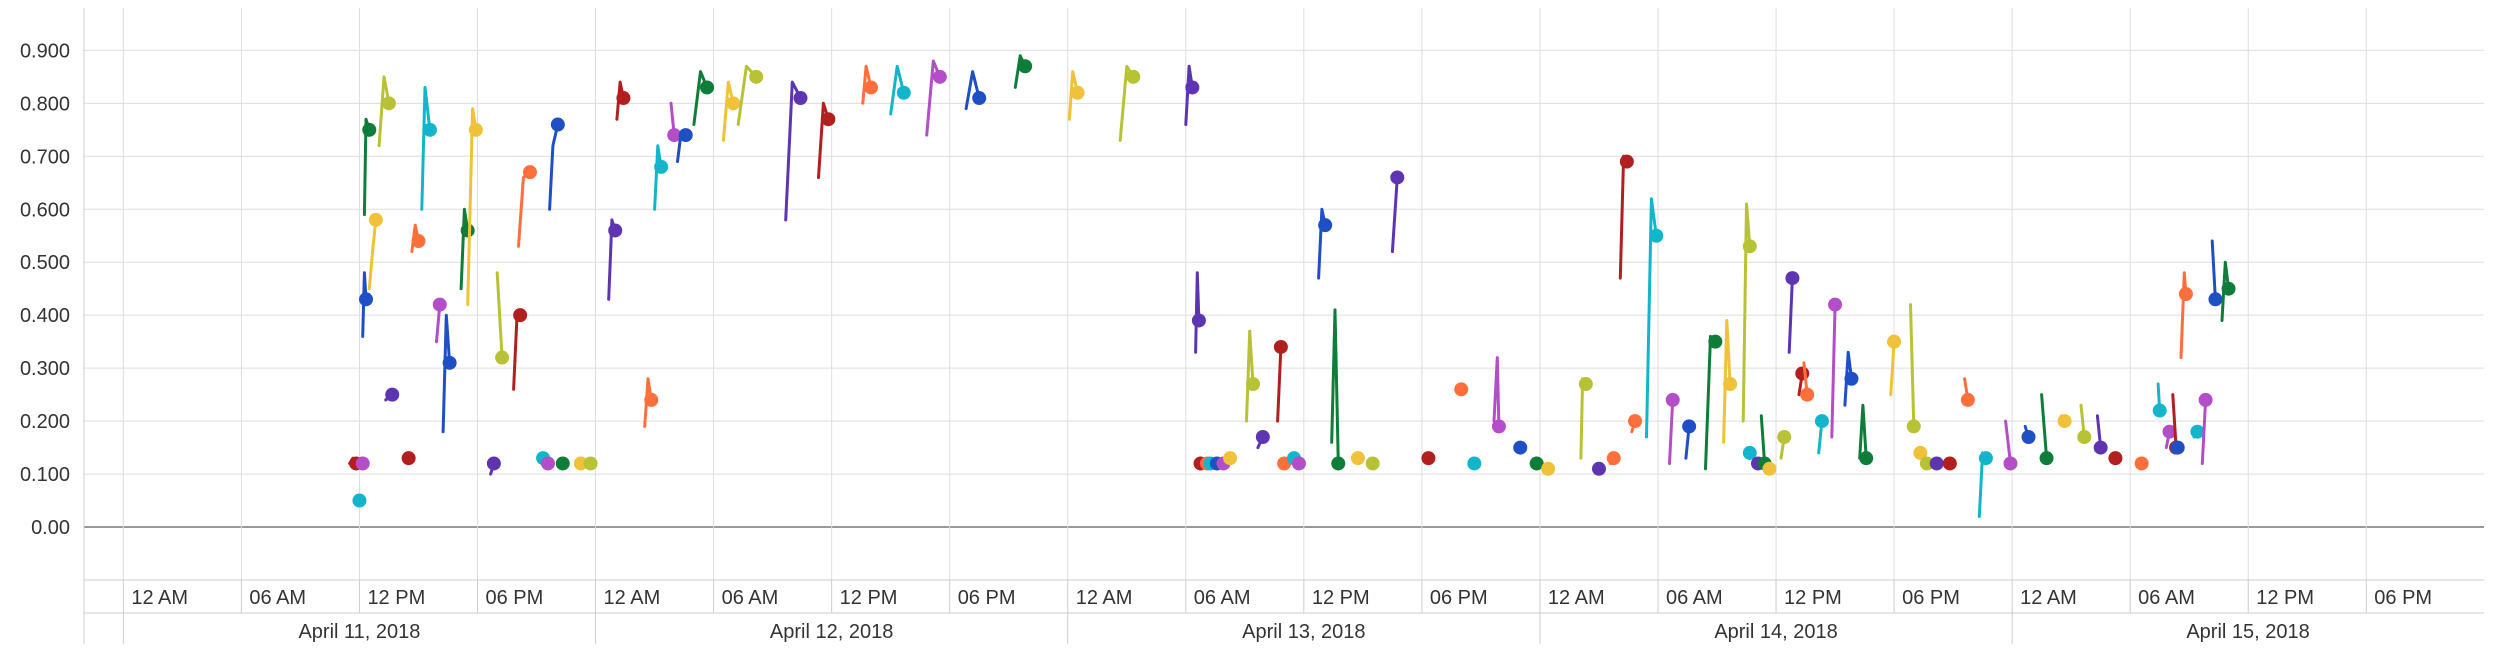 The width and height of the screenshot is (2500, 669). Describe the element at coordinates (159, 598) in the screenshot. I see `x-tick-label: 12 AM` at that location.